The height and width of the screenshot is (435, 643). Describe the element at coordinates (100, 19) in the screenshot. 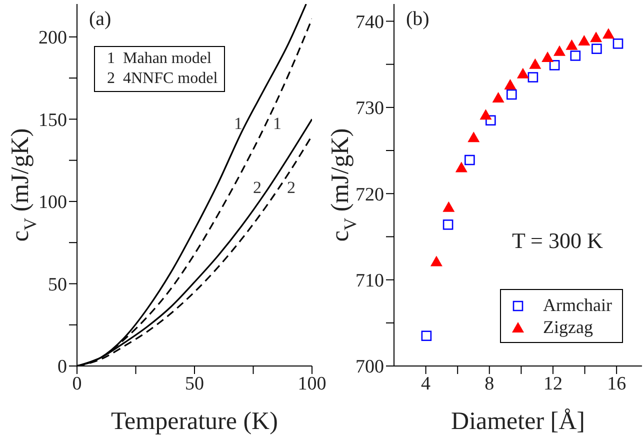

I see `annotation: (a)` at that location.